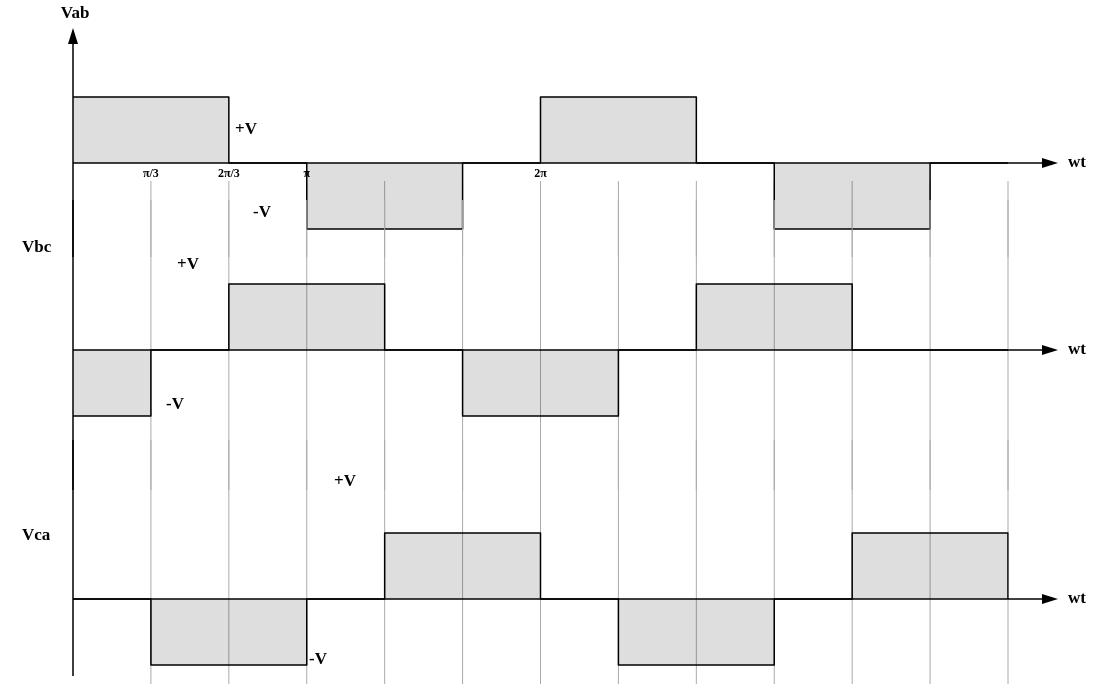 The width and height of the screenshot is (1108, 684). Describe the element at coordinates (150, 173) in the screenshot. I see `x-tick-label: π/3` at that location.